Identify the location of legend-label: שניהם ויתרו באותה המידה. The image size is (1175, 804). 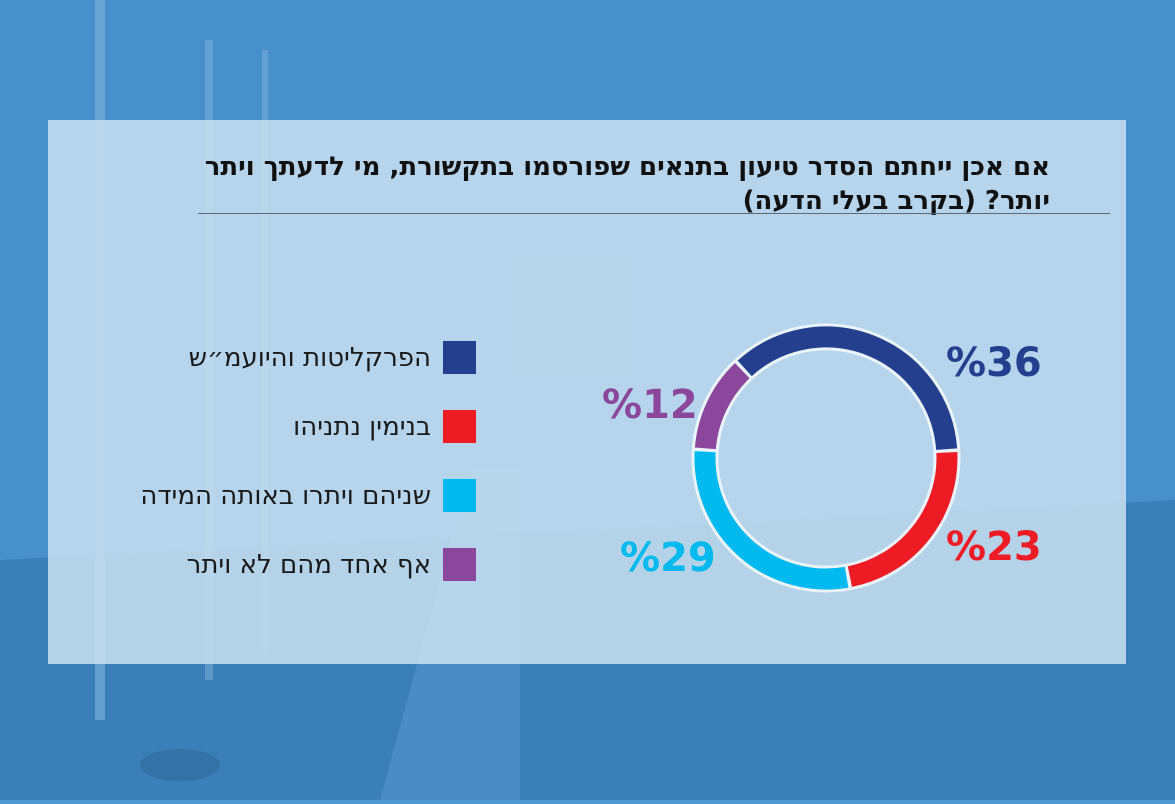
(285, 495).